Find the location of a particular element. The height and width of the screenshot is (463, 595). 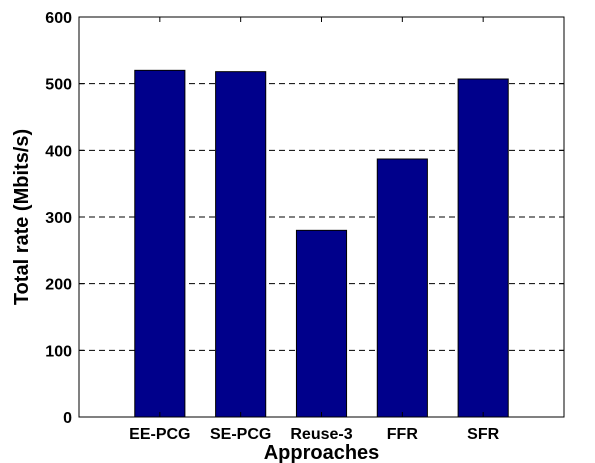

bar-sfr is located at coordinates (483, 248).